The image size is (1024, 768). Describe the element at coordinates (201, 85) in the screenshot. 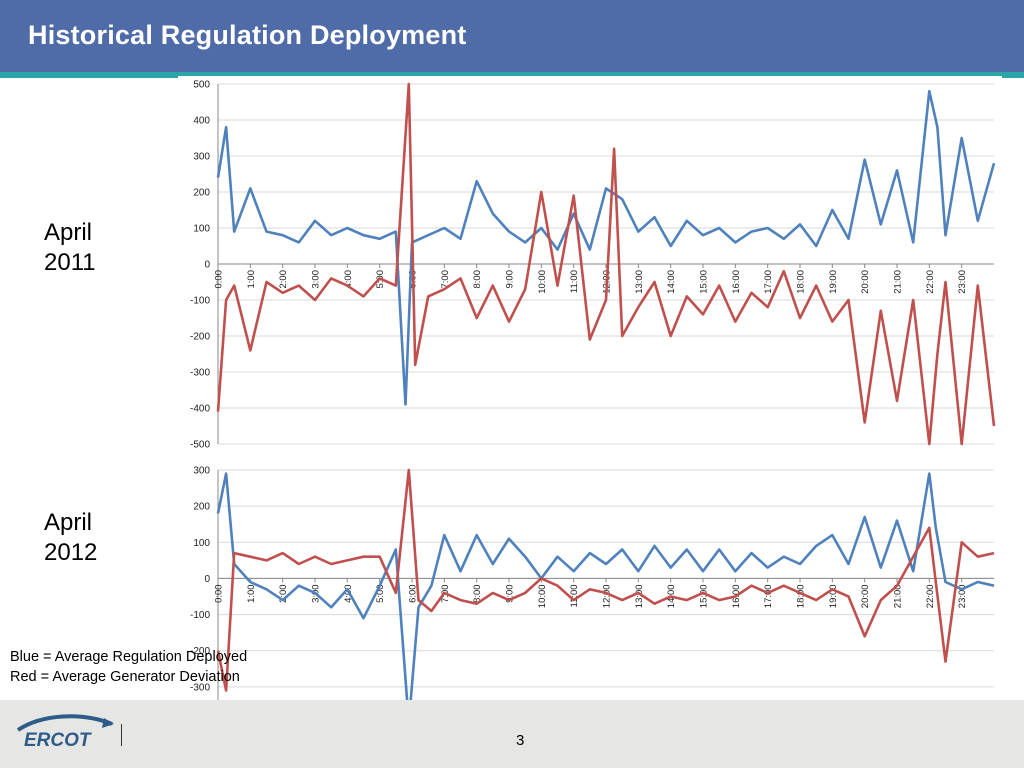

I see `y-tick-label: 500` at that location.